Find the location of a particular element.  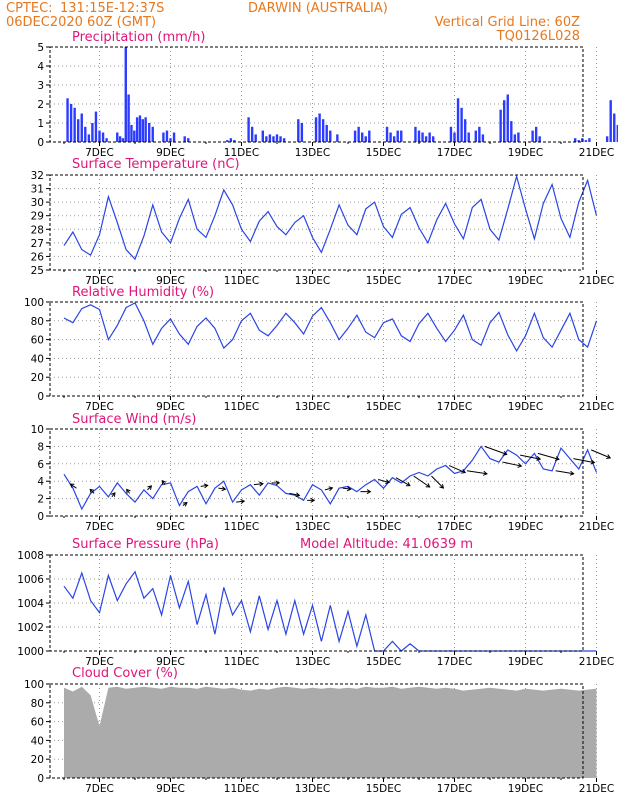

y-tick-label: 26 is located at coordinates (38, 257).